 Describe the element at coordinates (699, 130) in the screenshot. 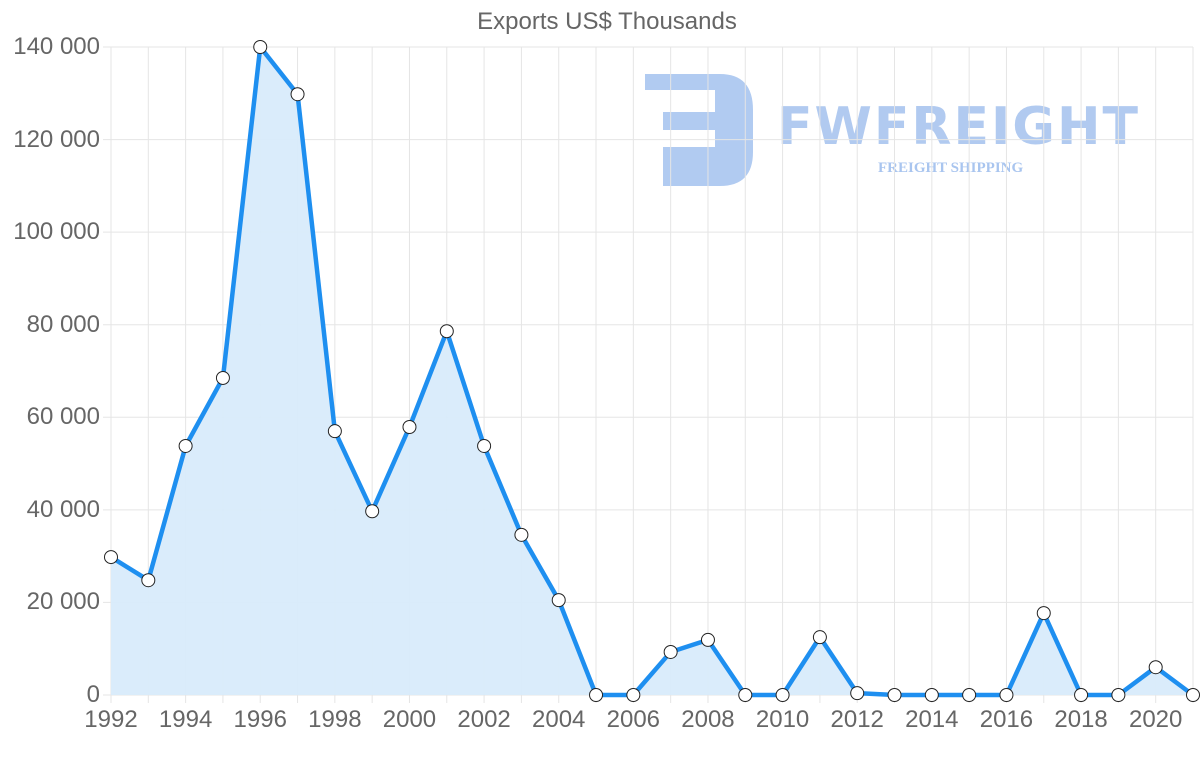

I see `fwfreight-logo-icon` at that location.